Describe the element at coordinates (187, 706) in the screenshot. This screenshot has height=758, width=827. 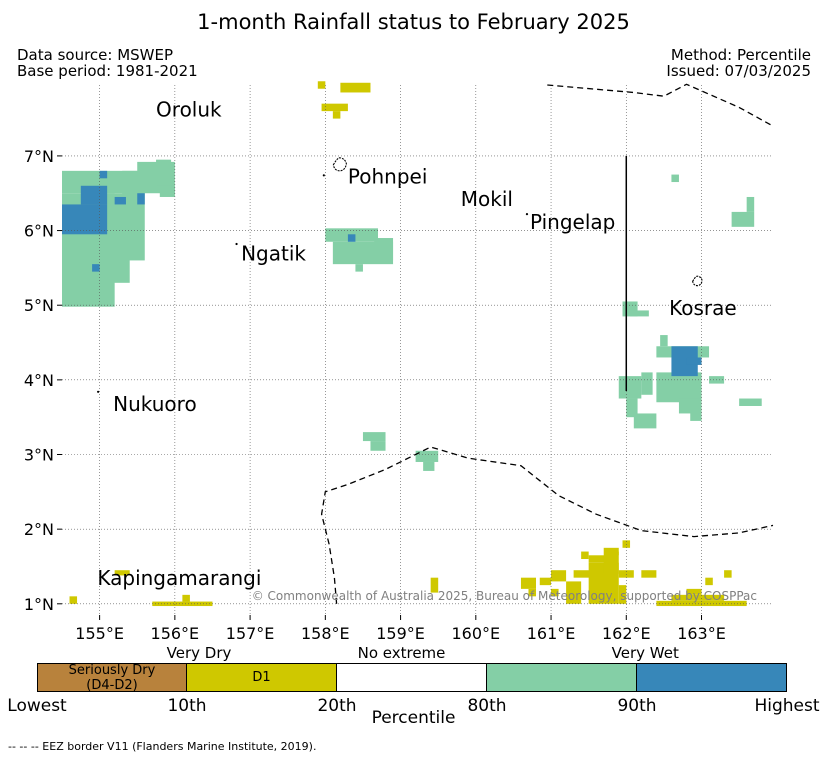
I see `legend-tick-label: 10th` at that location.